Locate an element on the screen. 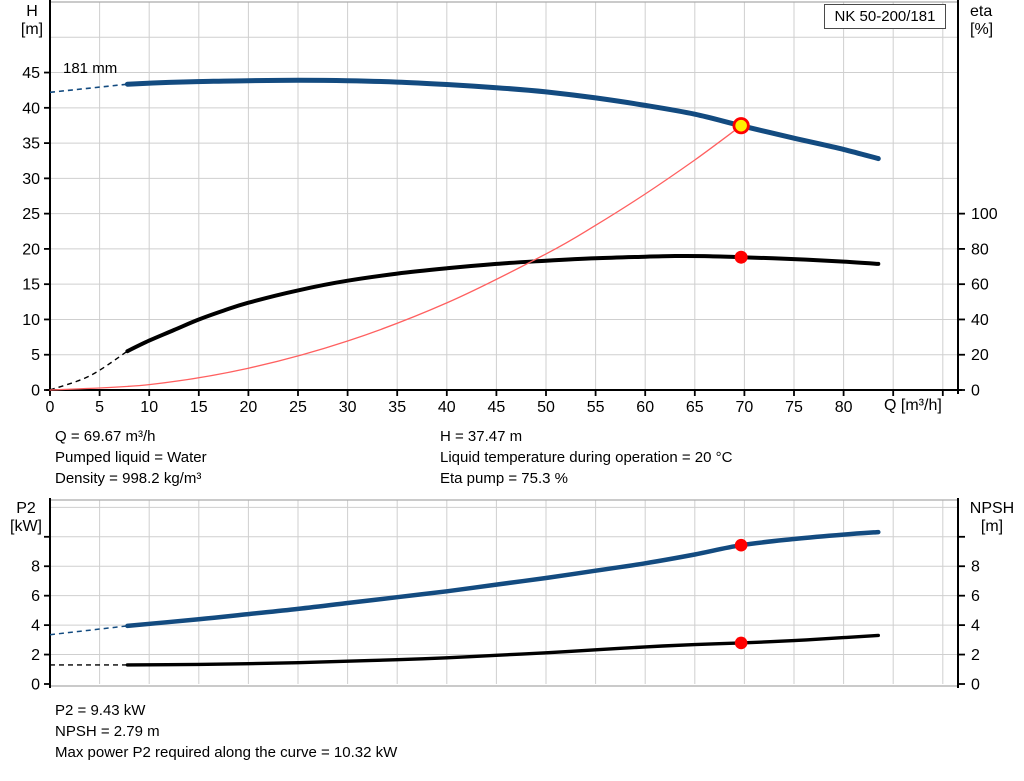  duty-point-marker is located at coordinates (741, 126).